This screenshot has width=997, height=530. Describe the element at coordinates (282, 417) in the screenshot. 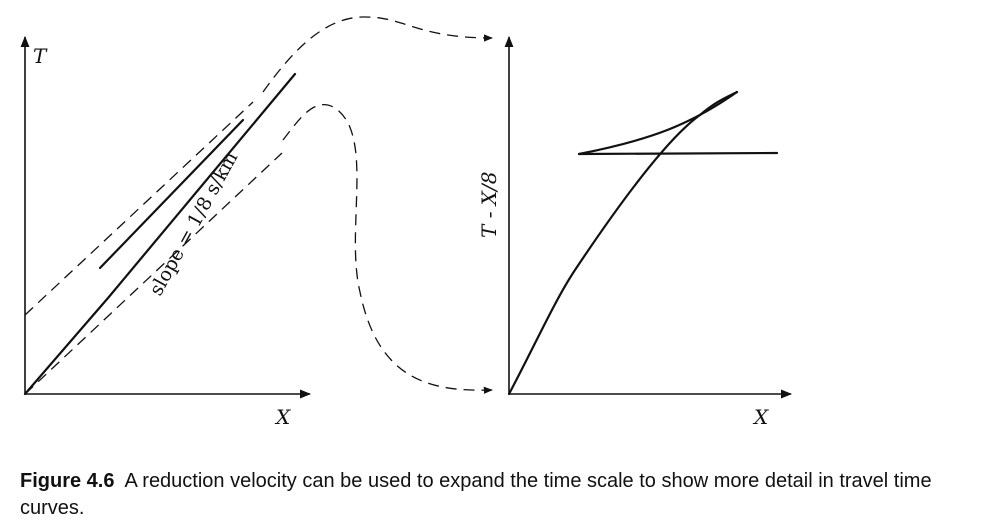

I see `left-x-axis-label: X` at that location.